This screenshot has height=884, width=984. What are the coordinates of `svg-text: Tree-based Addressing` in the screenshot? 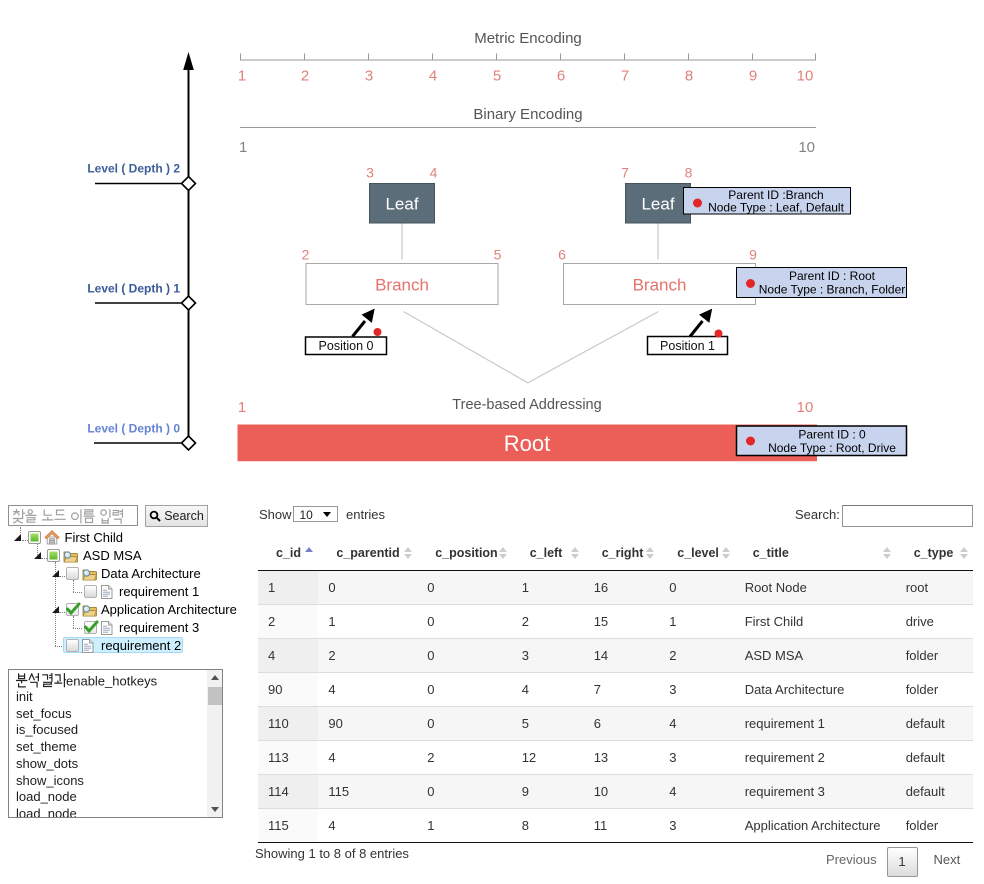 It's located at (526, 405).